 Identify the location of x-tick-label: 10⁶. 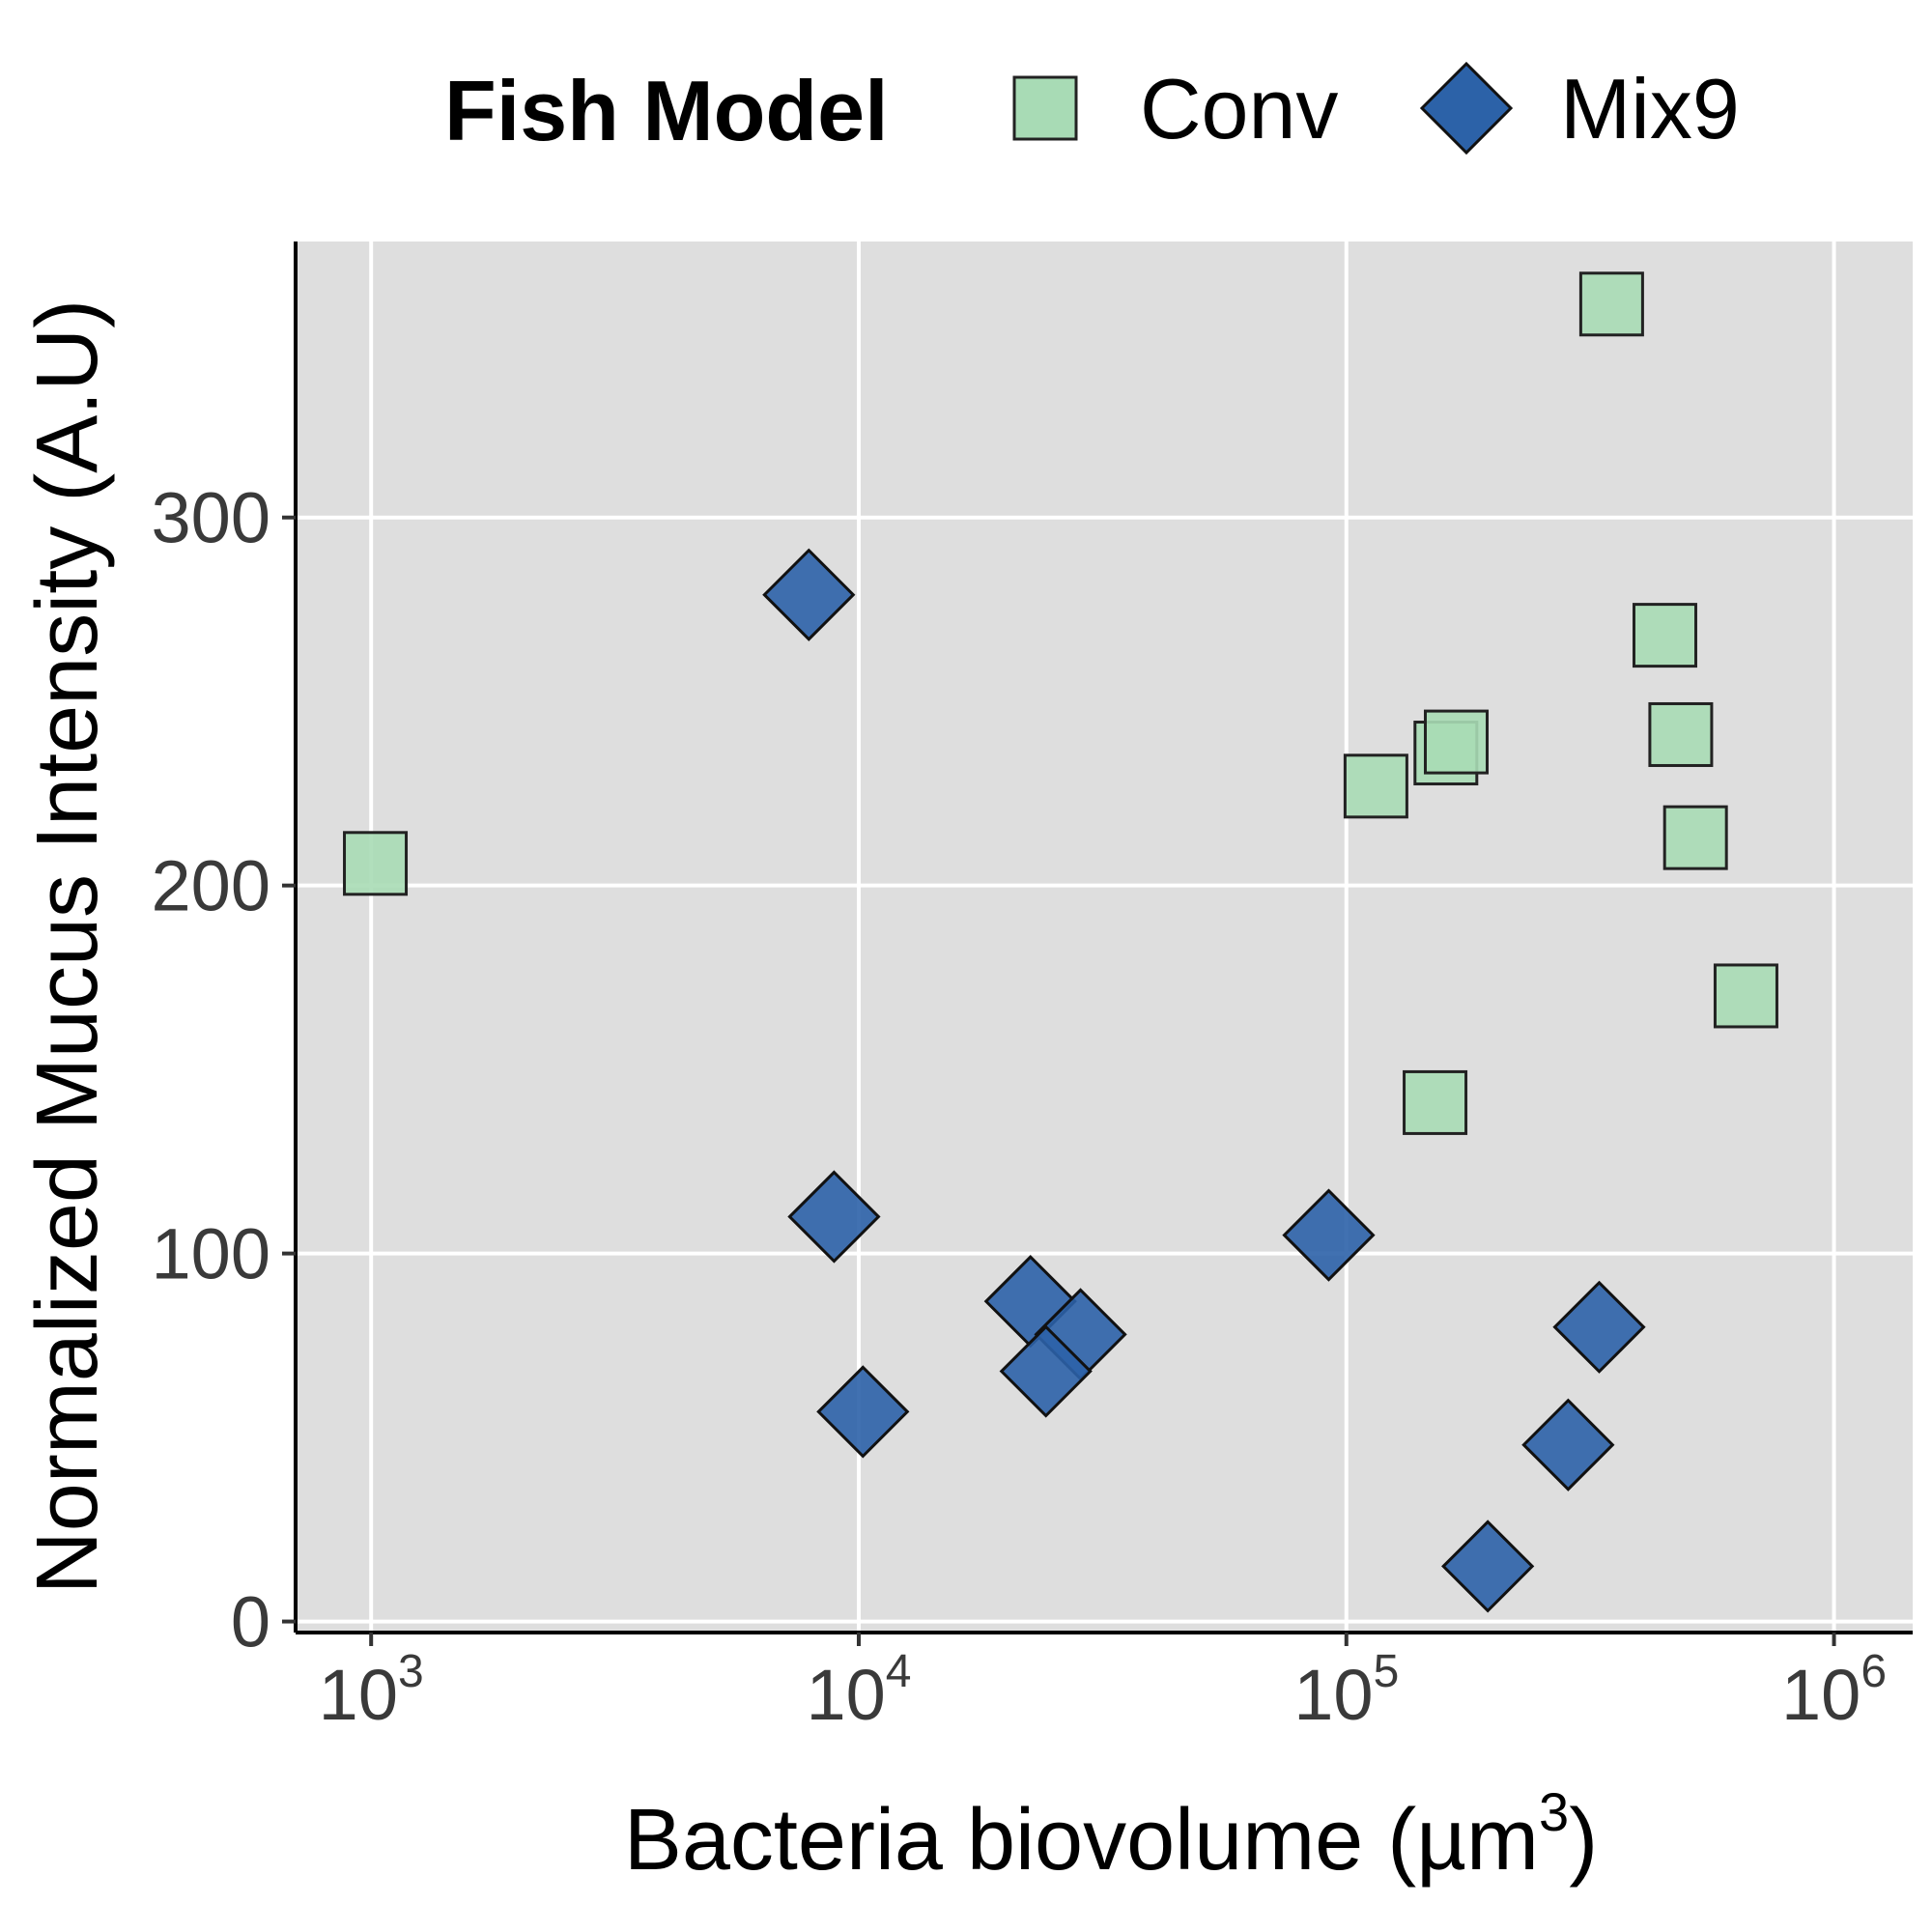
(1834, 1690).